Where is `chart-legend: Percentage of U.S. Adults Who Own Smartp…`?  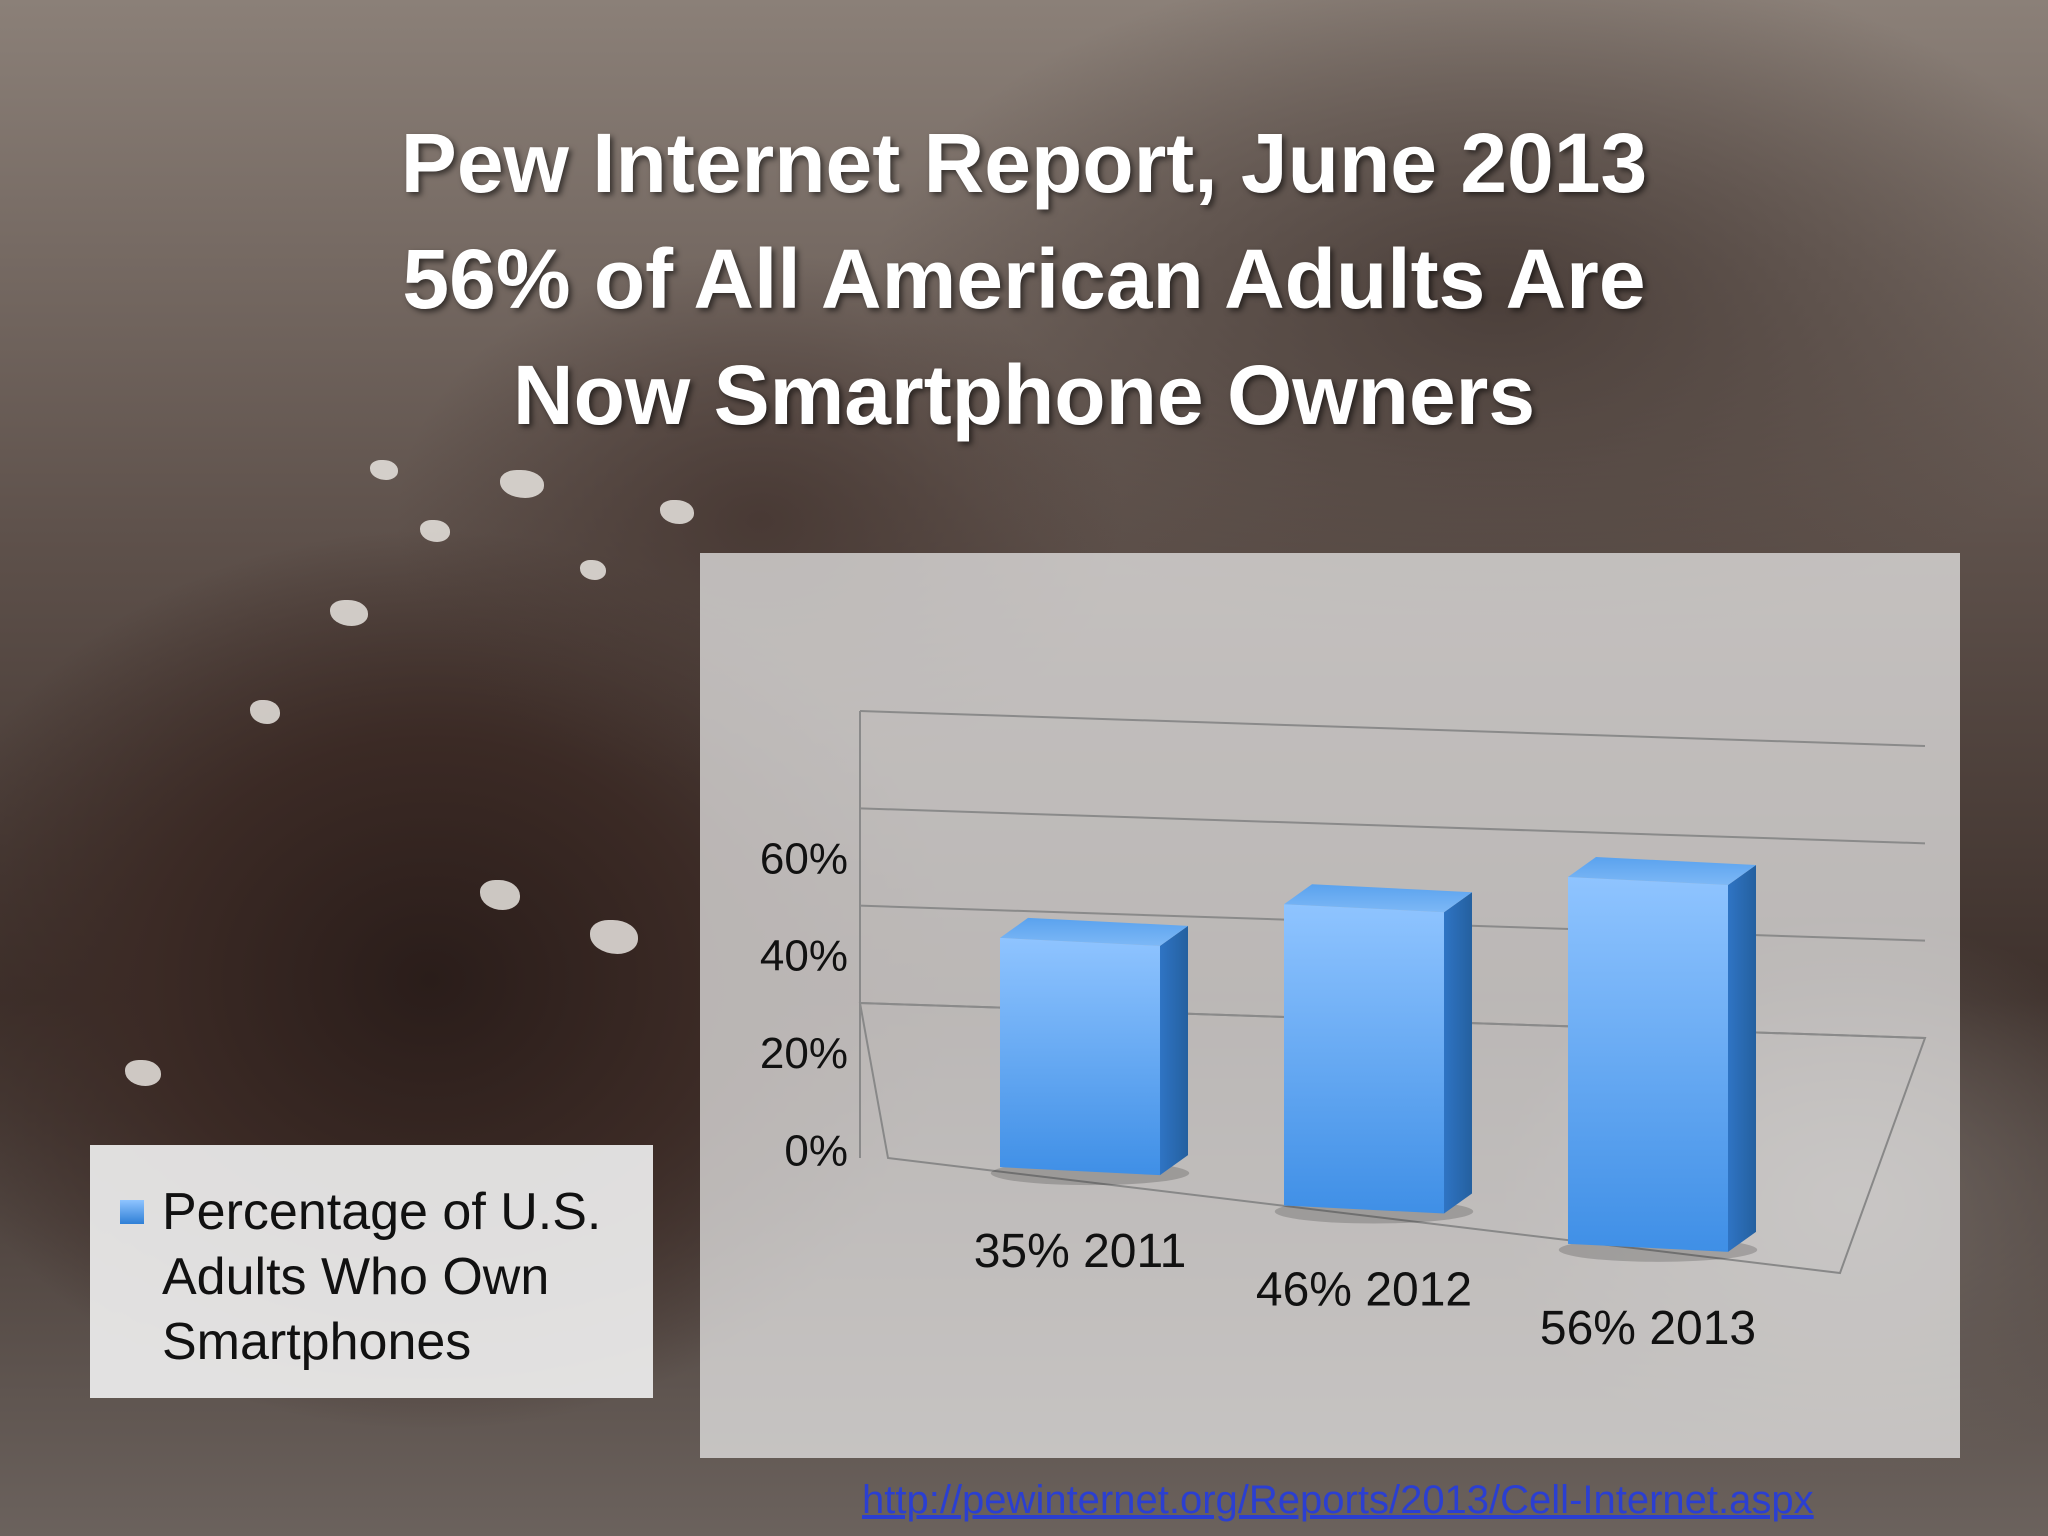 chart-legend: Percentage of U.S. Adults Who Own Smartp… is located at coordinates (371, 1271).